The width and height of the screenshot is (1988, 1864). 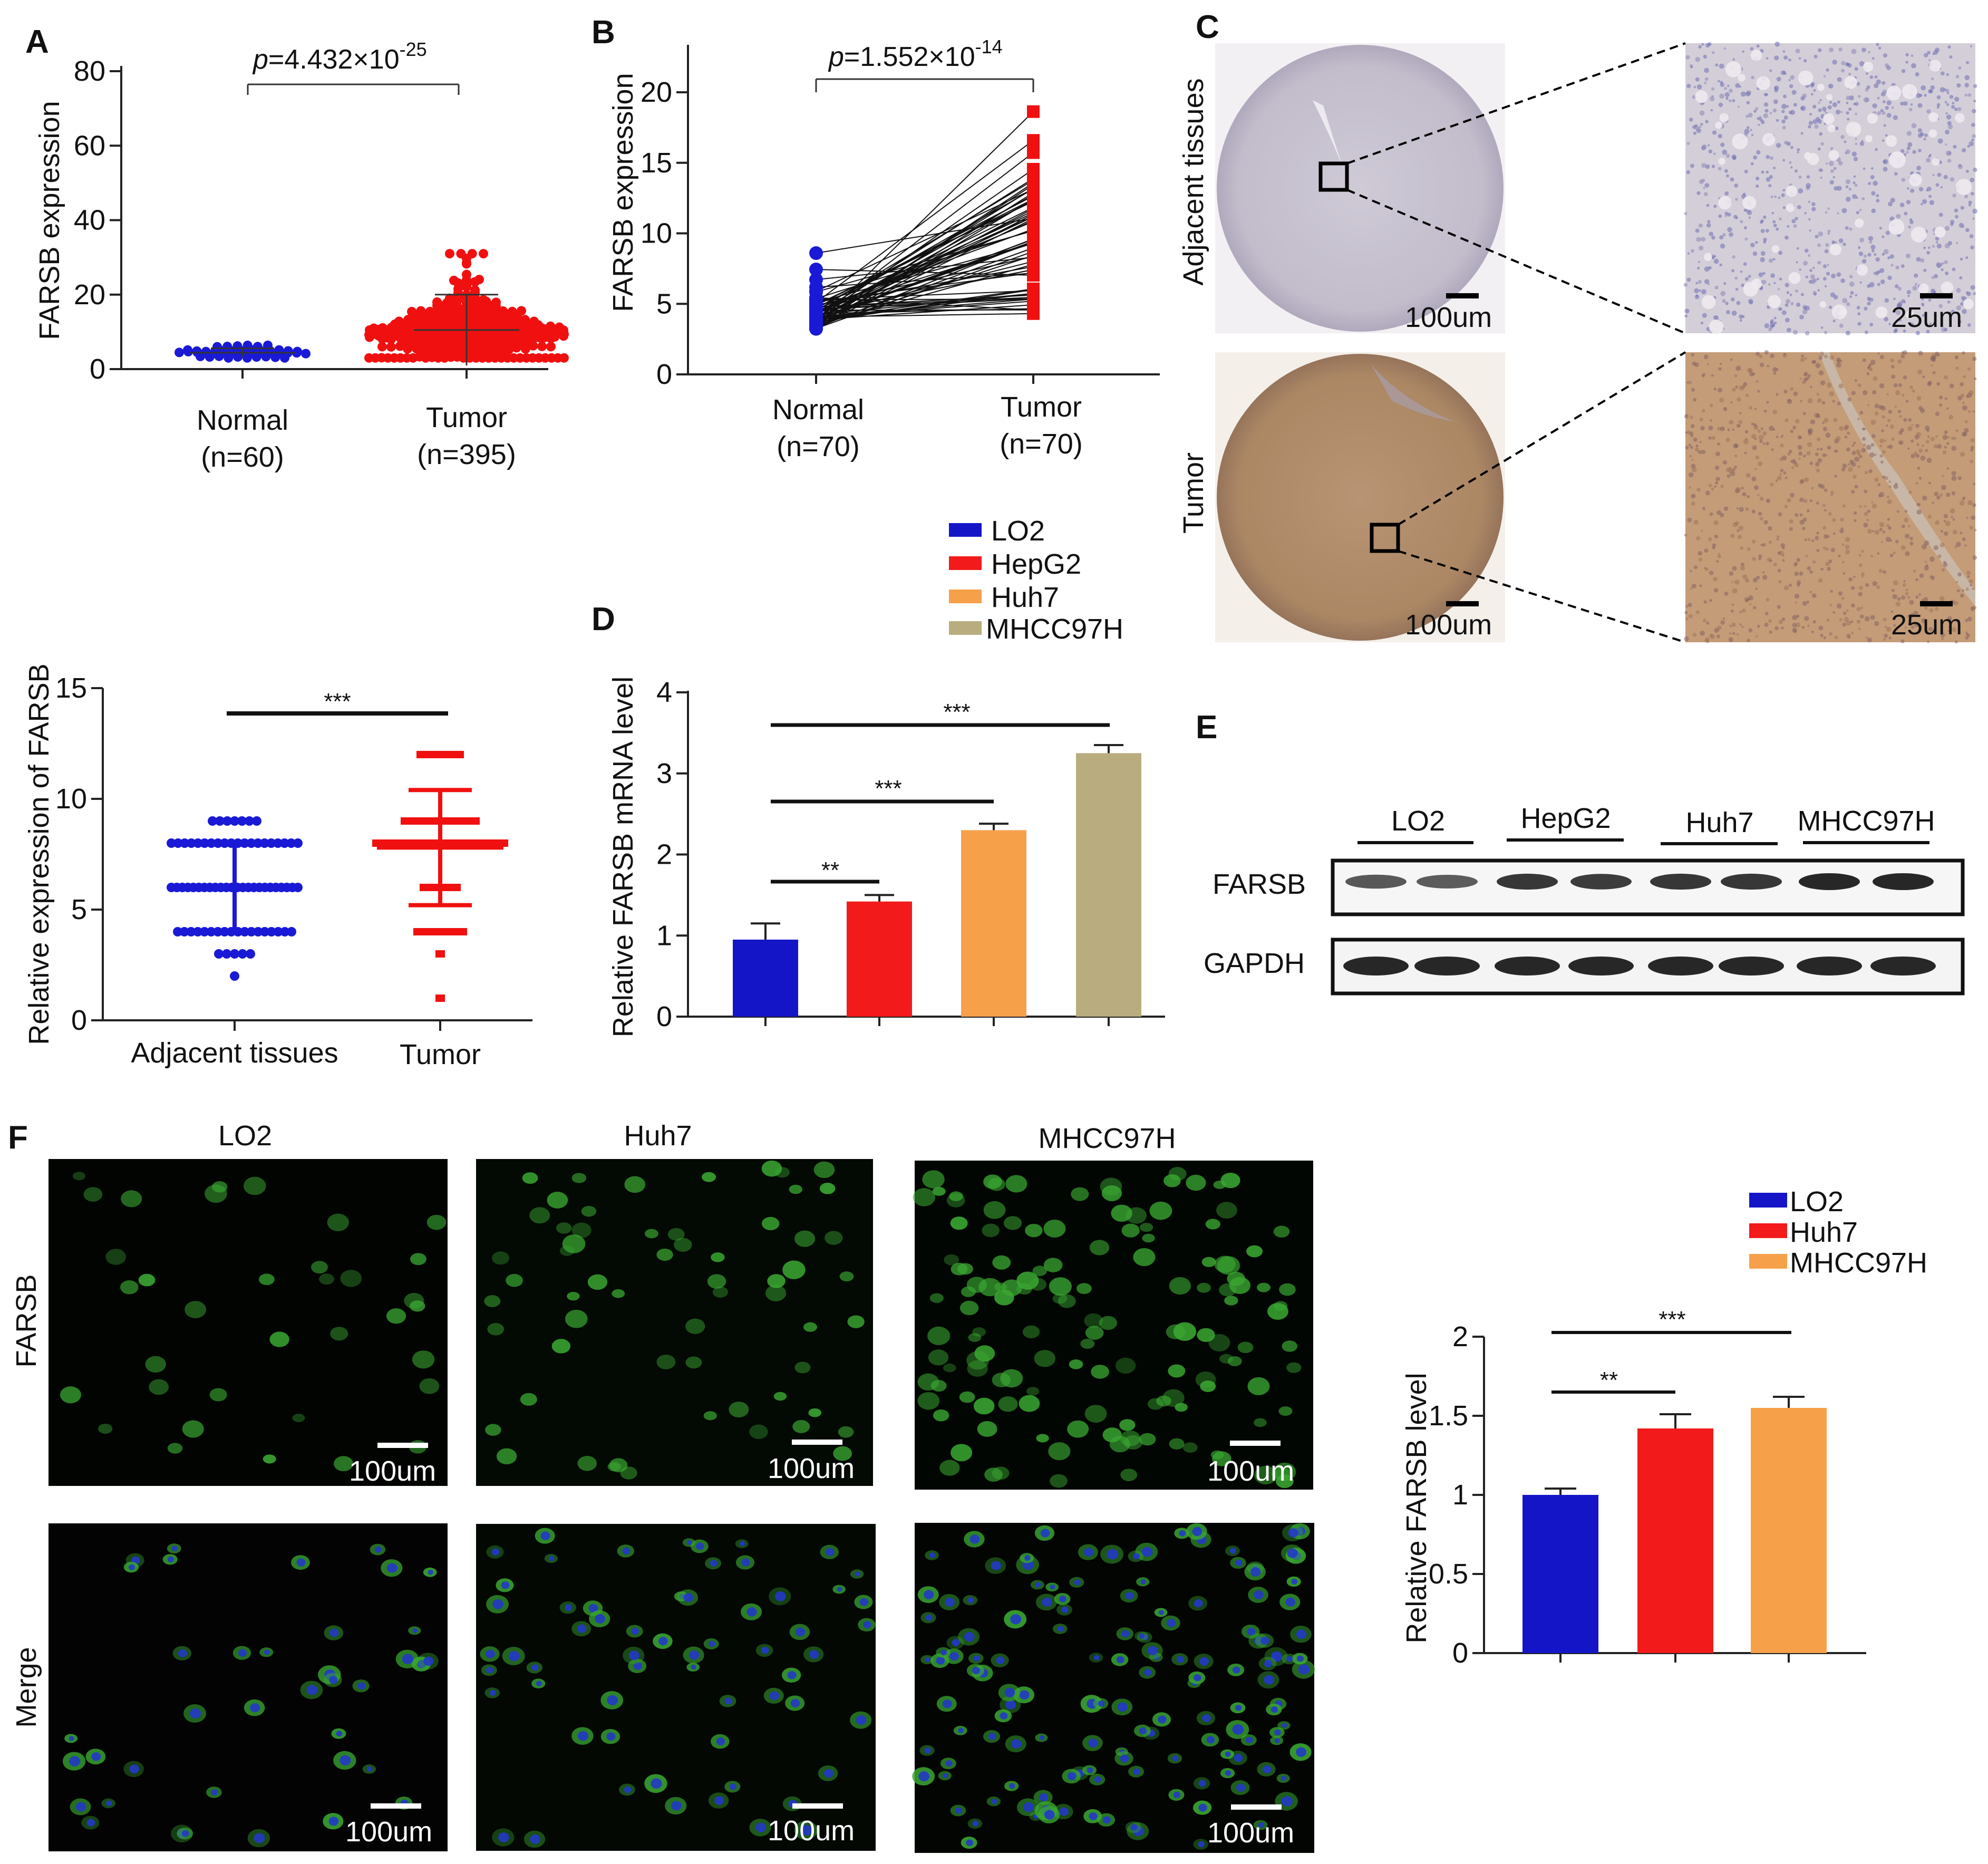 I want to click on bar-lo2, so click(x=1560, y=1574).